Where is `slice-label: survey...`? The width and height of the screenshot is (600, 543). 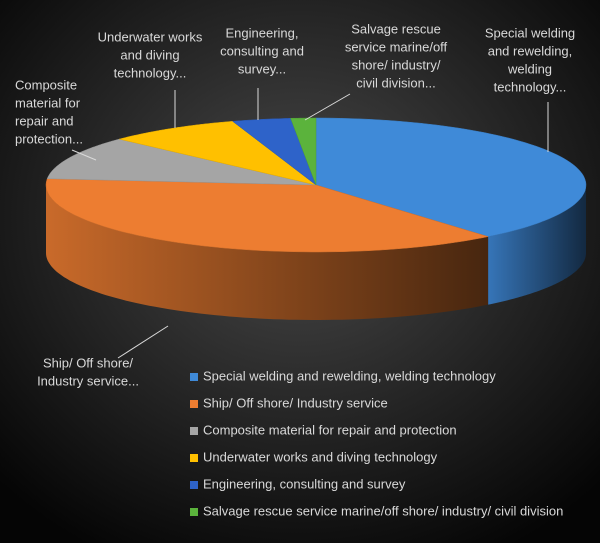
slice-label: survey... is located at coordinates (262, 68).